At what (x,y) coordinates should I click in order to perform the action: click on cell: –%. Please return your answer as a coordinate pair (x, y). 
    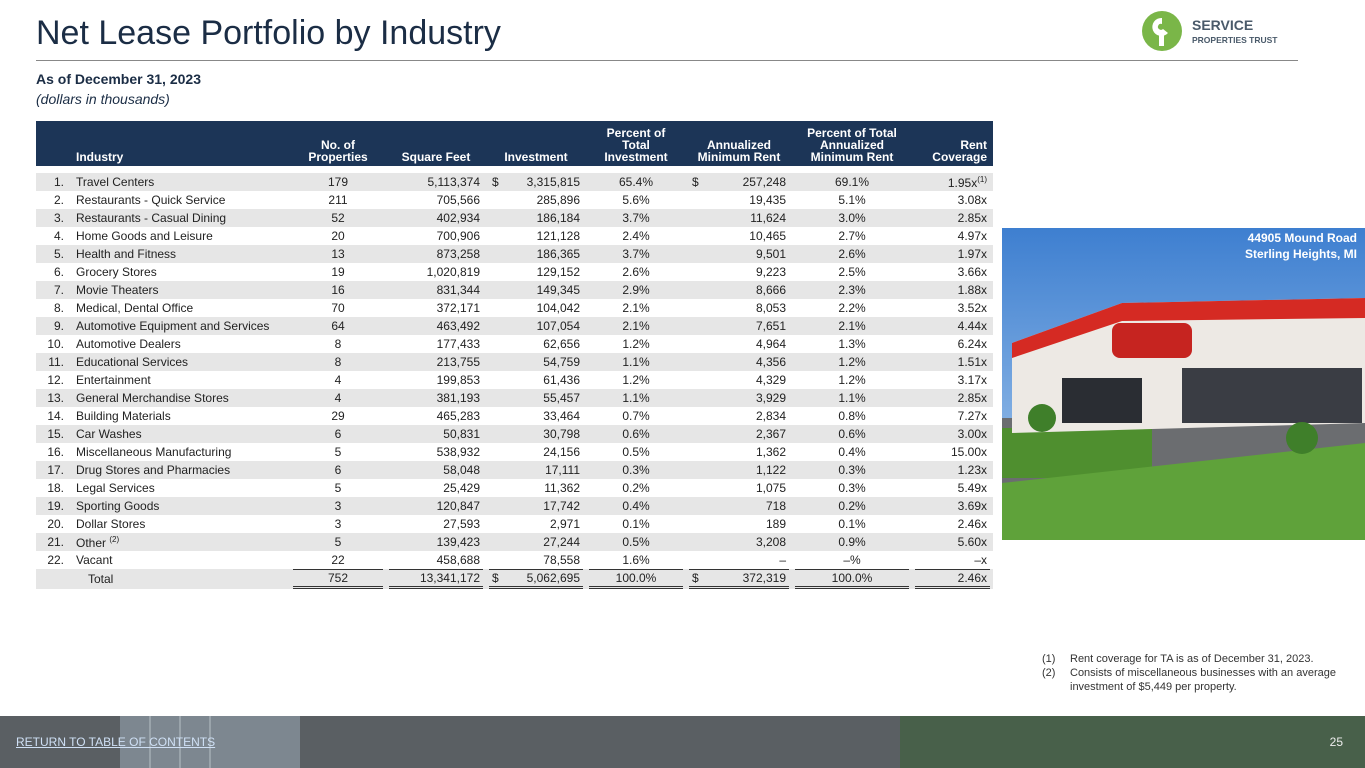
    Looking at the image, I should click on (852, 560).